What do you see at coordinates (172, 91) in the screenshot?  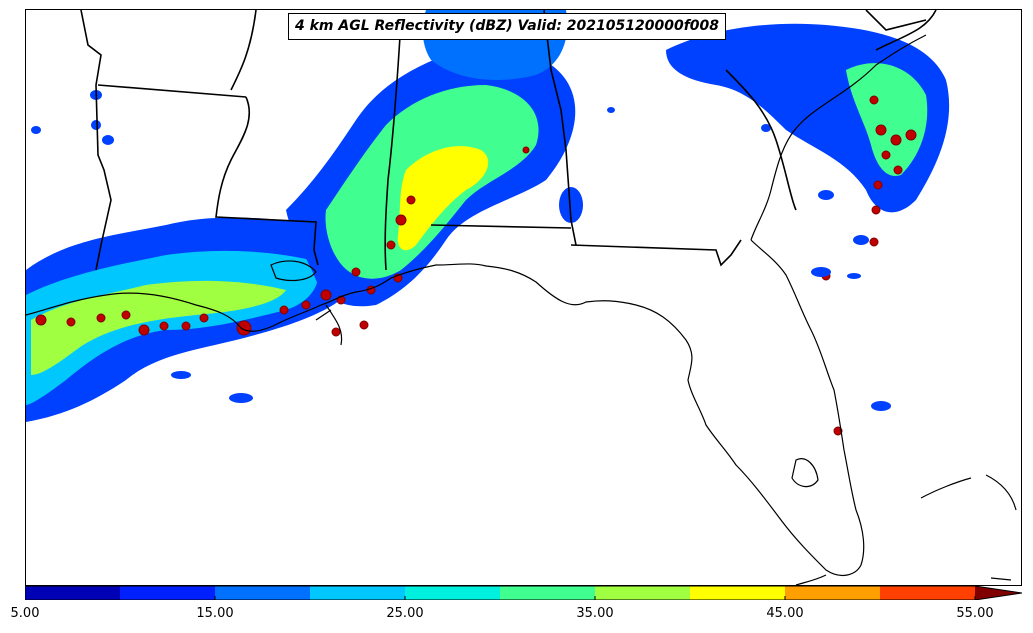 I see `ar-la-border` at bounding box center [172, 91].